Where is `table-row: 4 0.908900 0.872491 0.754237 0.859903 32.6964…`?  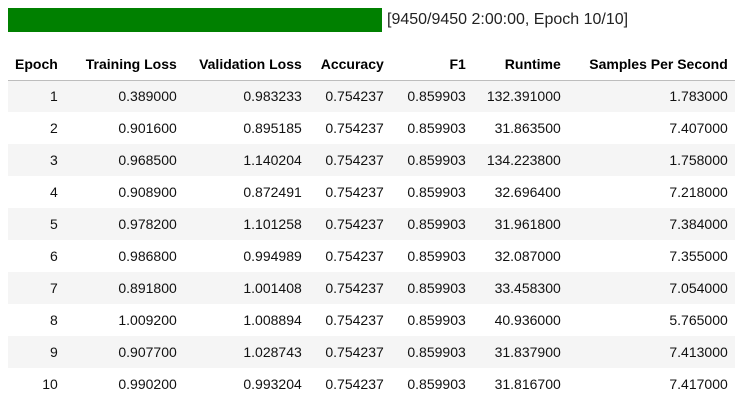
table-row: 4 0.908900 0.872491 0.754237 0.859903 32.6964… is located at coordinates (371, 192).